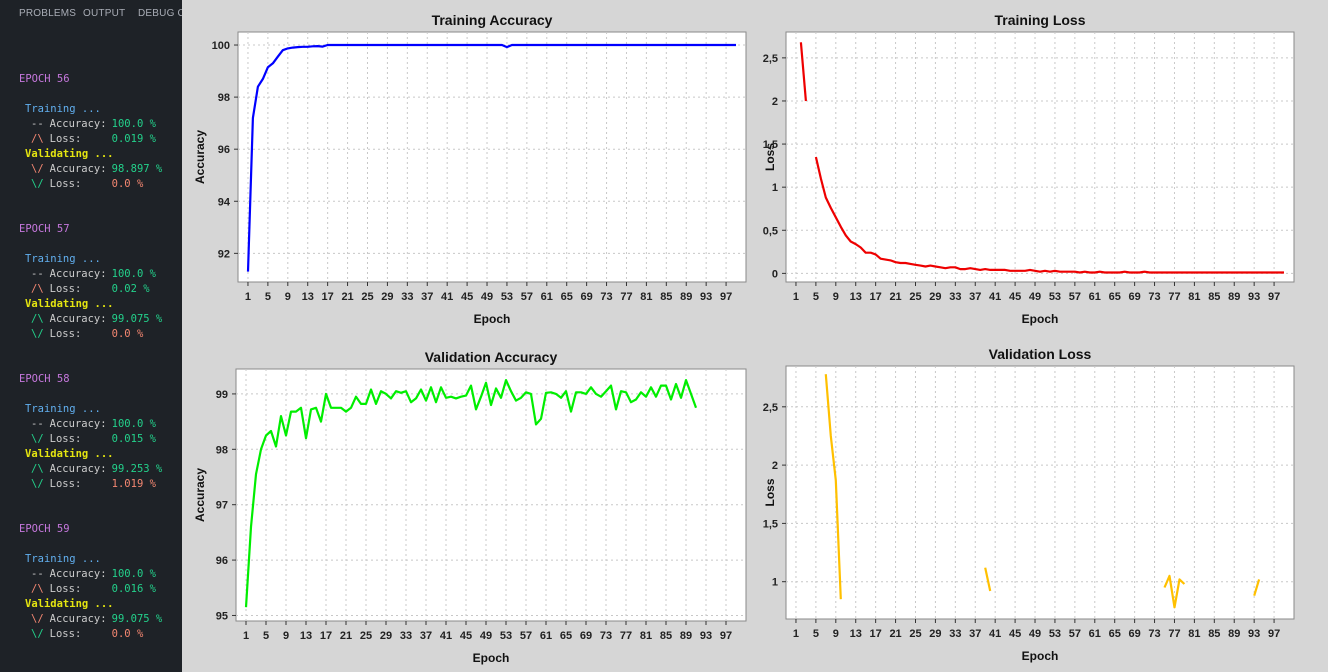  Describe the element at coordinates (775, 583) in the screenshot. I see `y-tick-label: 1` at that location.